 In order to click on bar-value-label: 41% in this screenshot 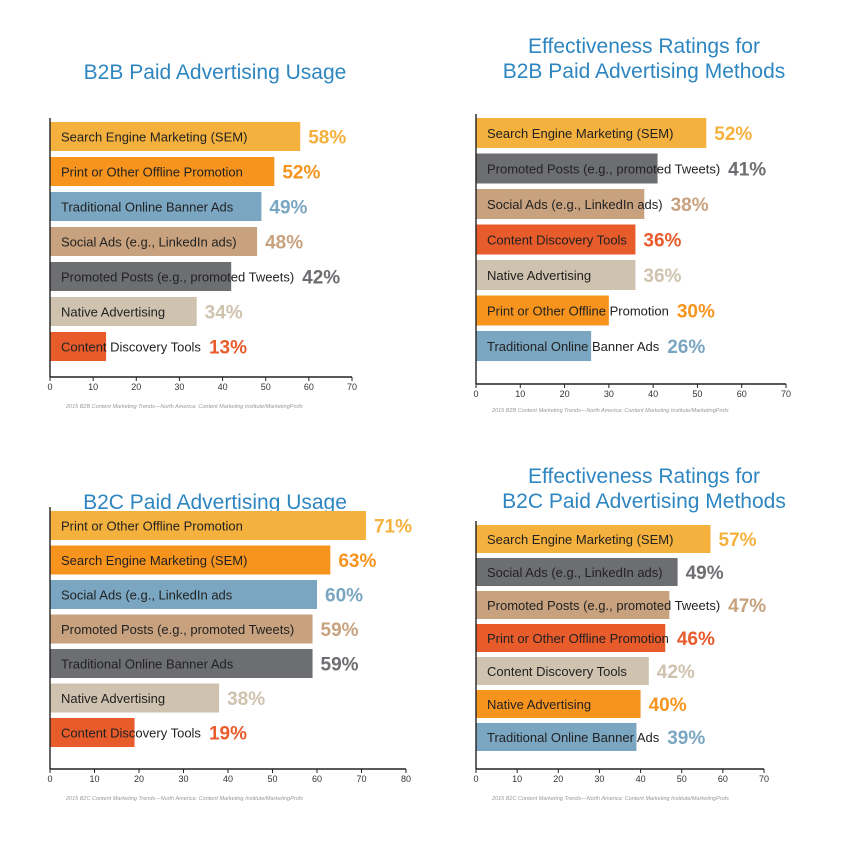, I will do `click(747, 170)`.